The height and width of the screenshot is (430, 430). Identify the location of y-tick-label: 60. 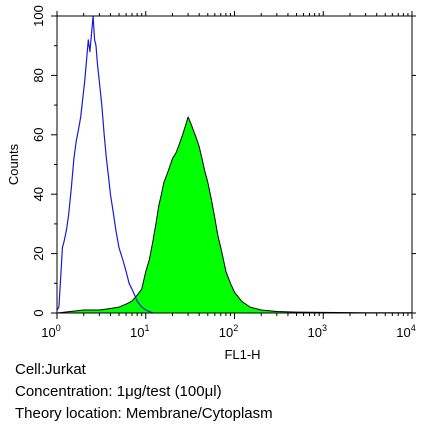
(38, 135).